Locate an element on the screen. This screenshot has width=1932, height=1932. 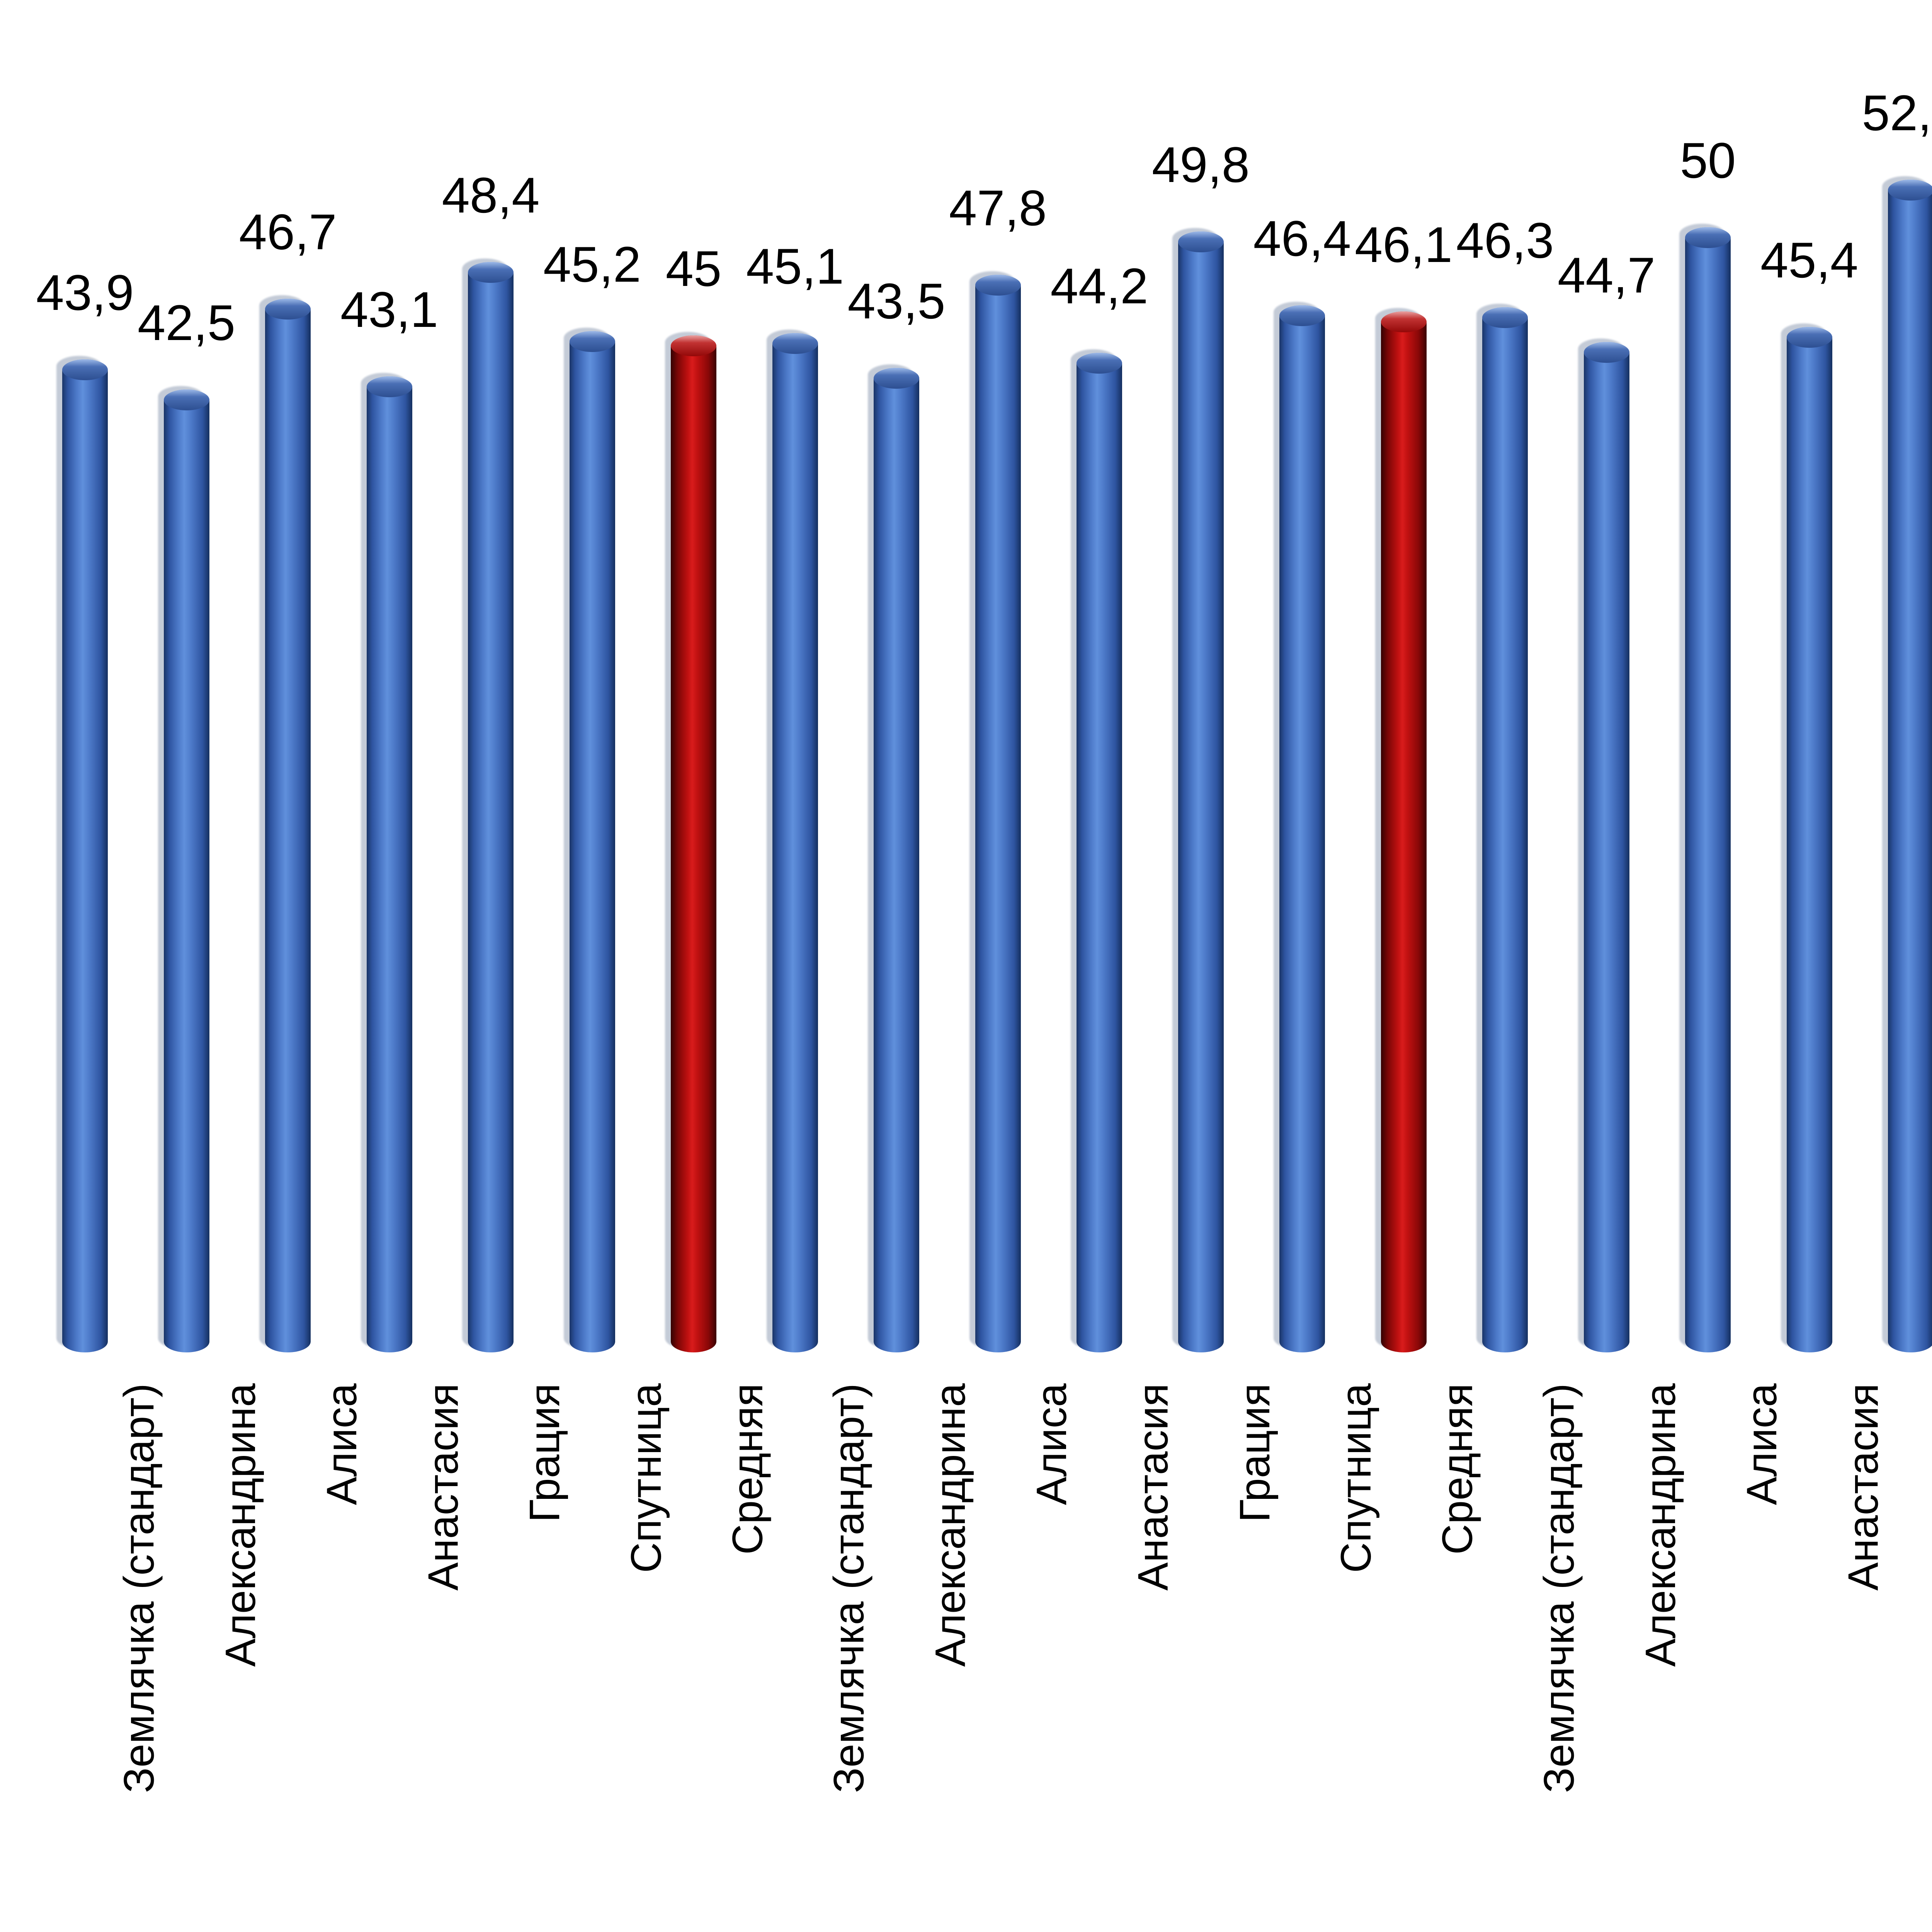
bar-value-label: 45 is located at coordinates (694, 268).